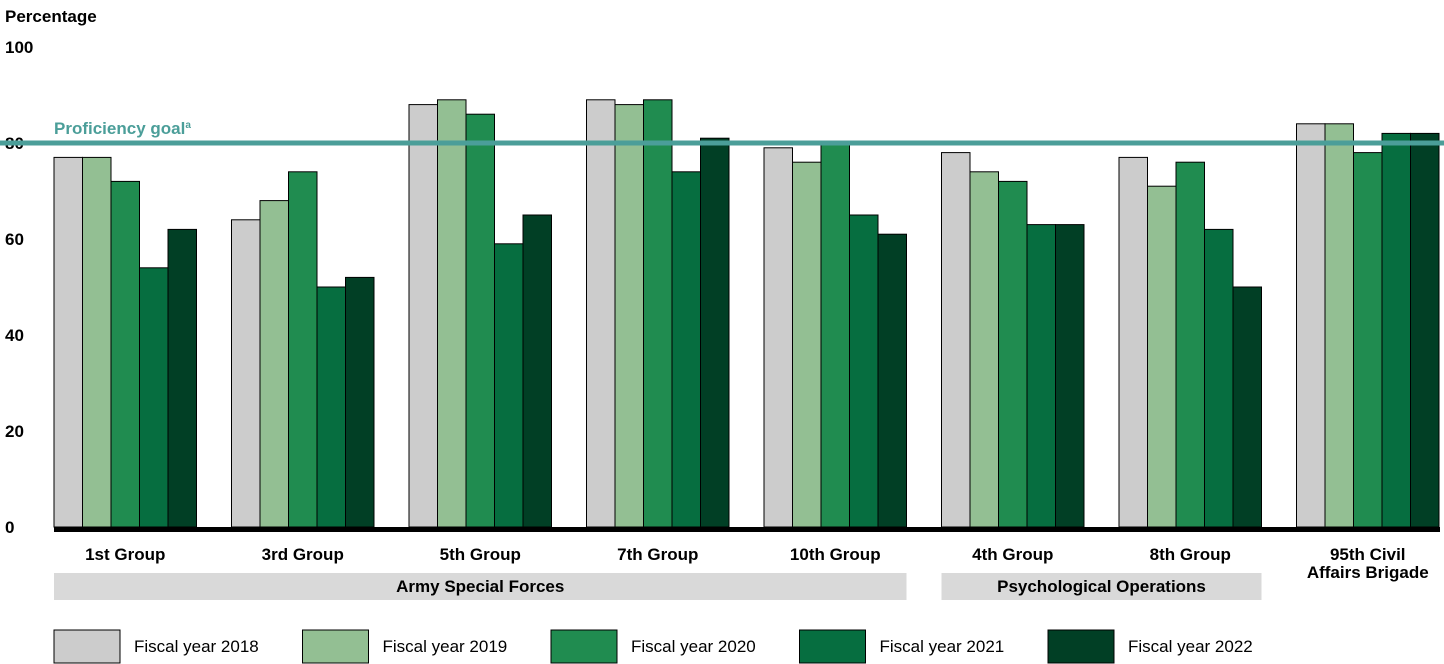 The height and width of the screenshot is (664, 1444). Describe the element at coordinates (188, 125) in the screenshot. I see `proficiency-goal-footnote: a` at that location.